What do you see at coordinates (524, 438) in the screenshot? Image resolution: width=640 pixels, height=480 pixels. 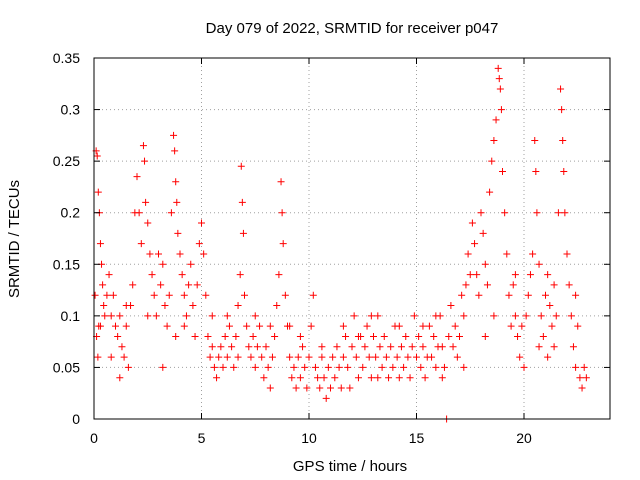 I see `x-tick-label: 20` at bounding box center [524, 438].